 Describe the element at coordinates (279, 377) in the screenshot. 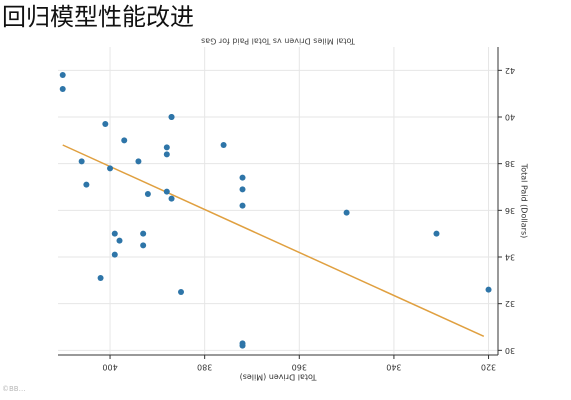

I see `x-axis-label: Total Driven (Miles)` at that location.